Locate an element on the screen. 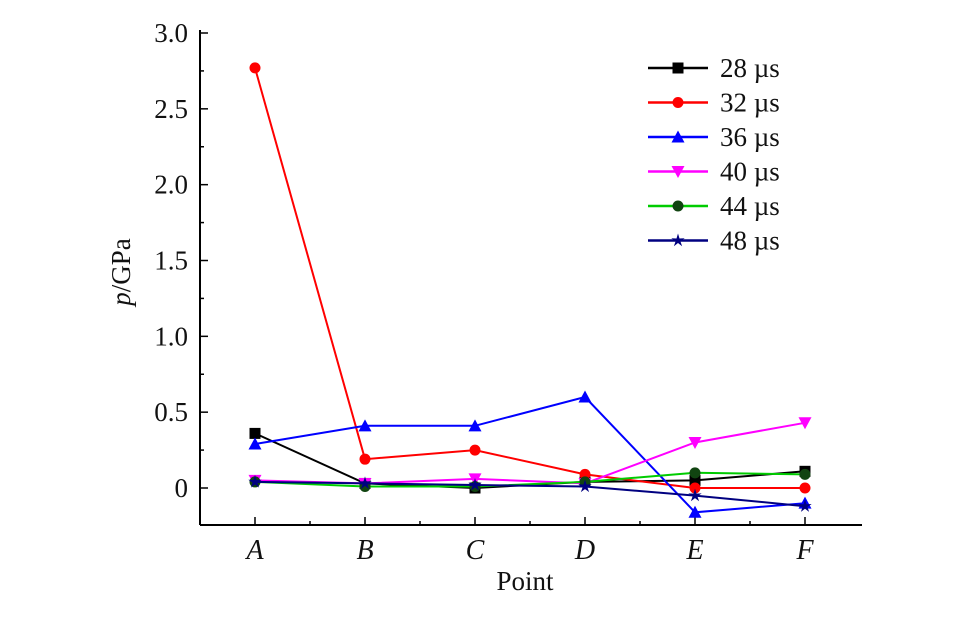  y-axis-title-variable: p is located at coordinates (121, 300).